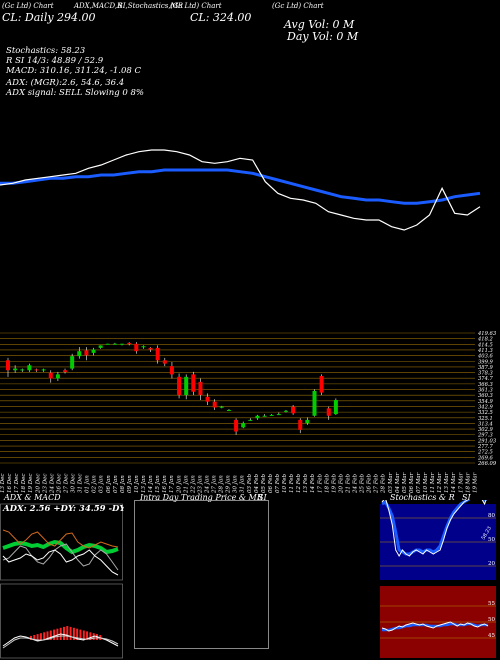  Describe the element at coordinates (341, 483) in the screenshot. I see `date-tick-label: 20 Feb` at that location.